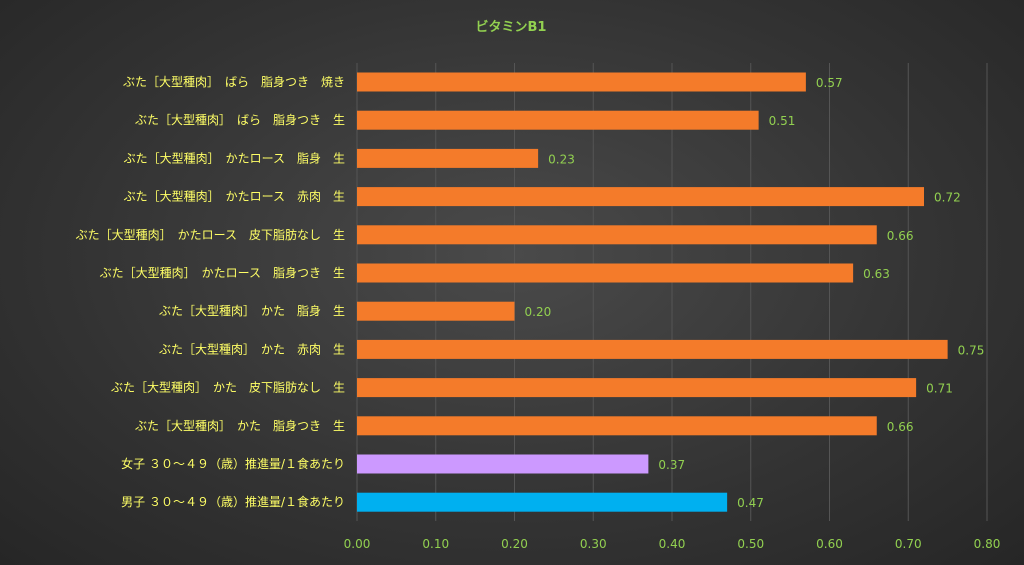 The height and width of the screenshot is (565, 1024). Describe the element at coordinates (240, 425) in the screenshot. I see `category-label: ぶた［大型種肉］ かた 脂身つき 生` at that location.